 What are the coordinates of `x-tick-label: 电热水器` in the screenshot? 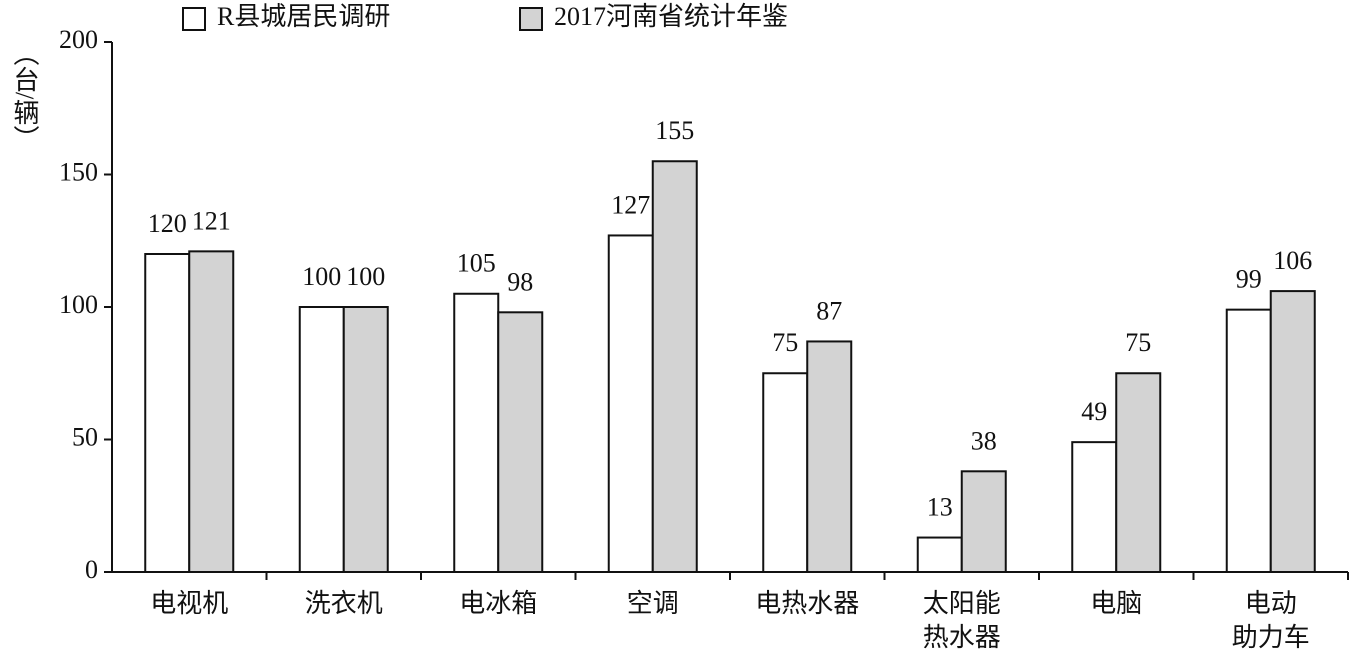 It's located at (807, 603).